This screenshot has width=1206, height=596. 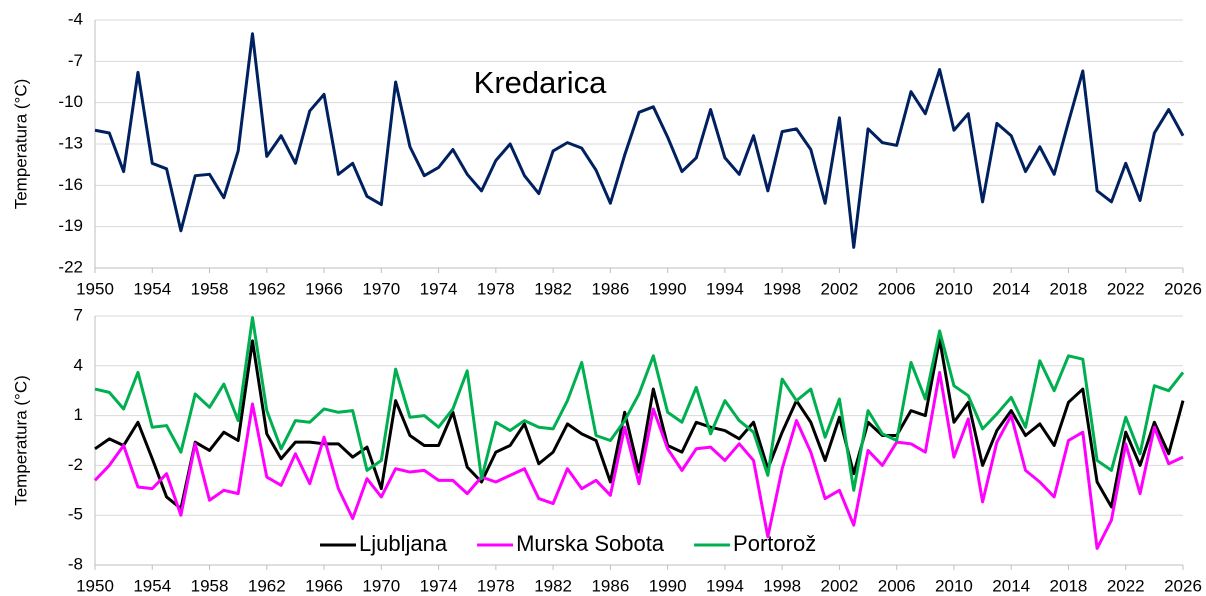 What do you see at coordinates (403, 543) in the screenshot?
I see `legend-label: Ljubljana` at bounding box center [403, 543].